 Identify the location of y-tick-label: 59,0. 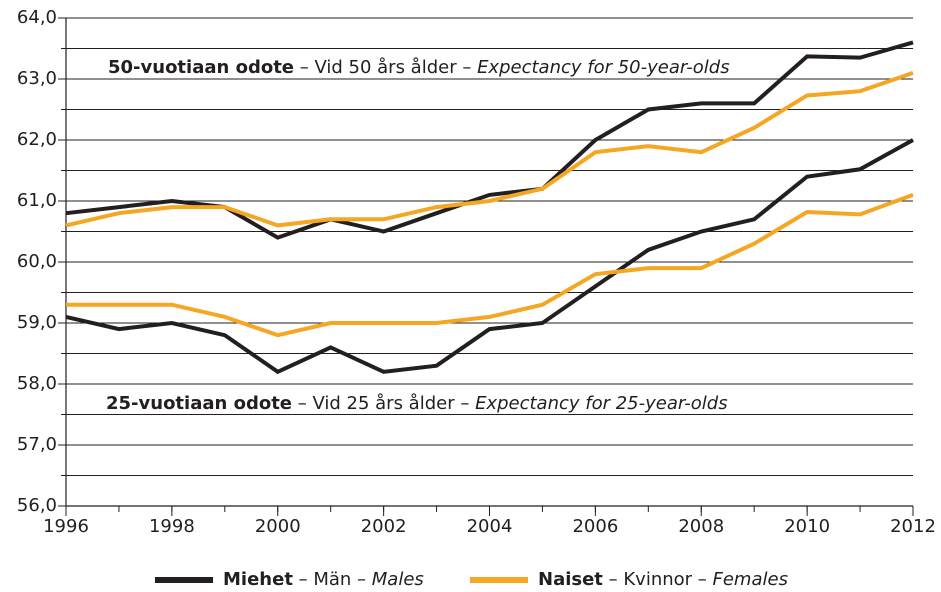
(37, 322).